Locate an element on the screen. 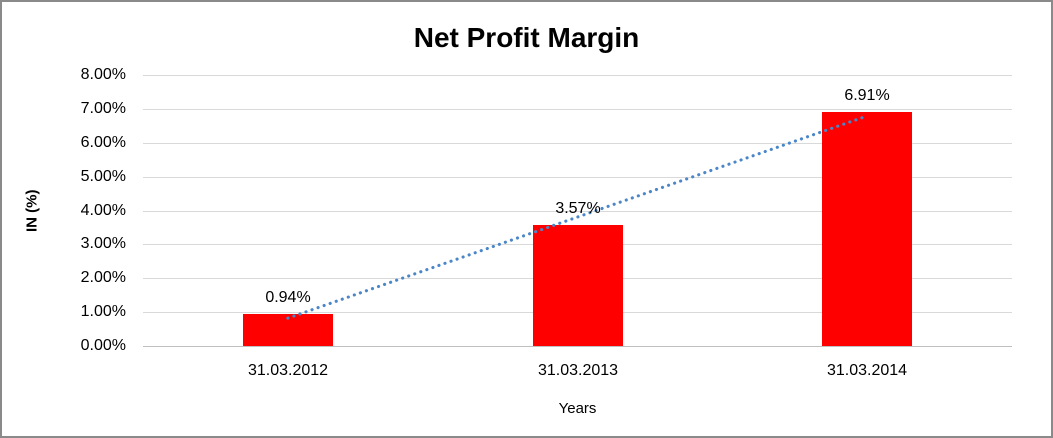 This screenshot has width=1053, height=438. data-label: 3.57% is located at coordinates (578, 208).